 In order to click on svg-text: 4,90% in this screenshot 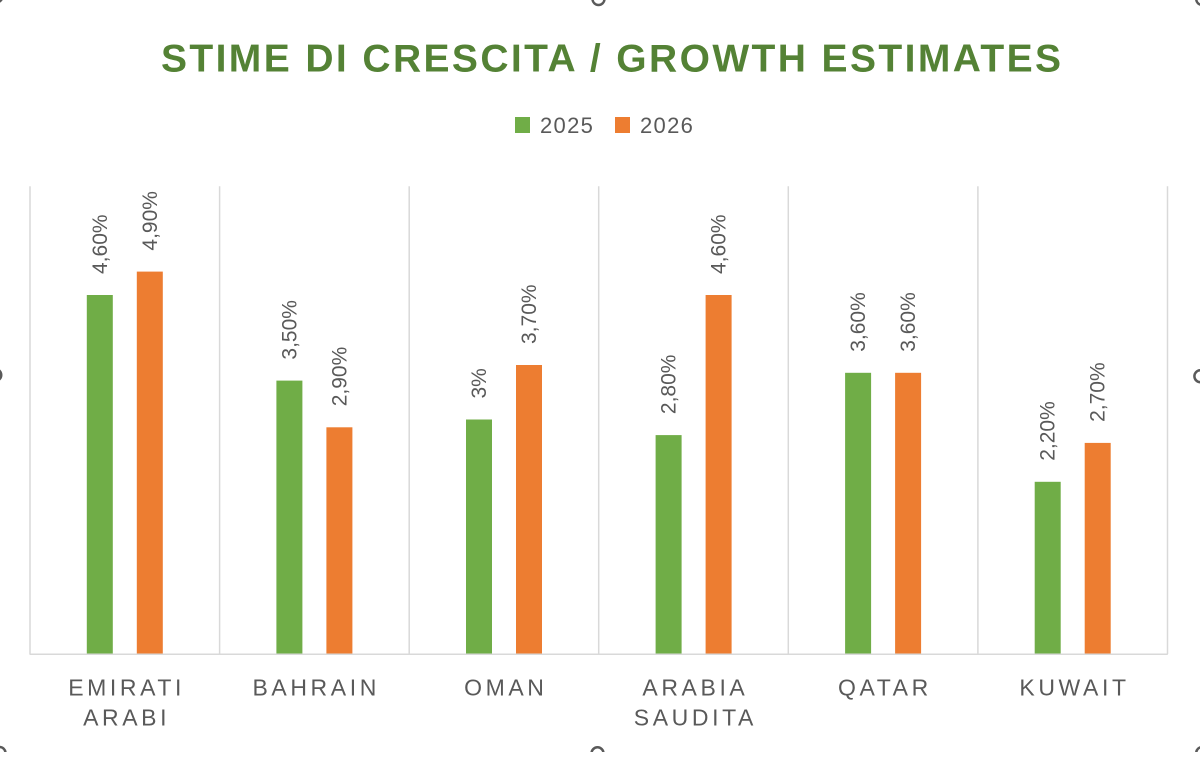, I will do `click(150, 221)`.